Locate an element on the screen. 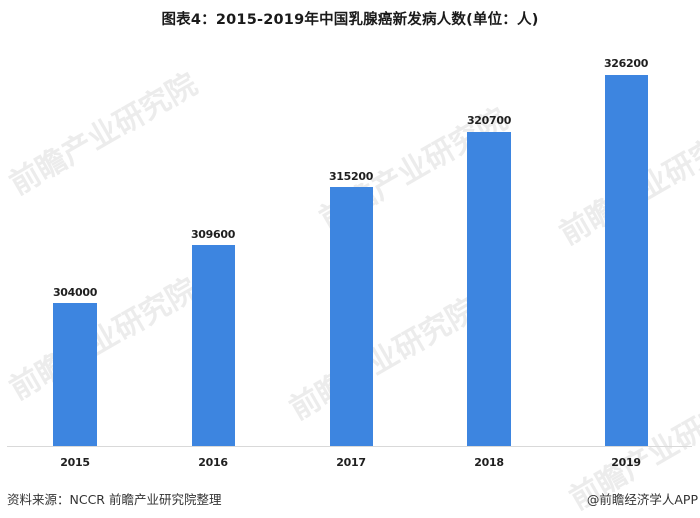  data-label-2017: 315200 is located at coordinates (351, 176).